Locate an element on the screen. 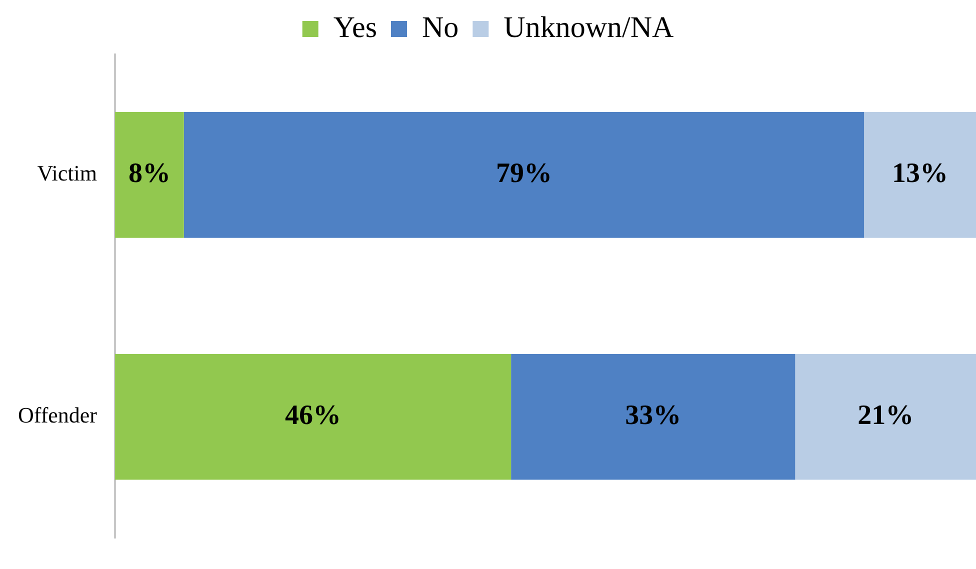 This screenshot has height=569, width=976. data-label: 21% is located at coordinates (886, 416).